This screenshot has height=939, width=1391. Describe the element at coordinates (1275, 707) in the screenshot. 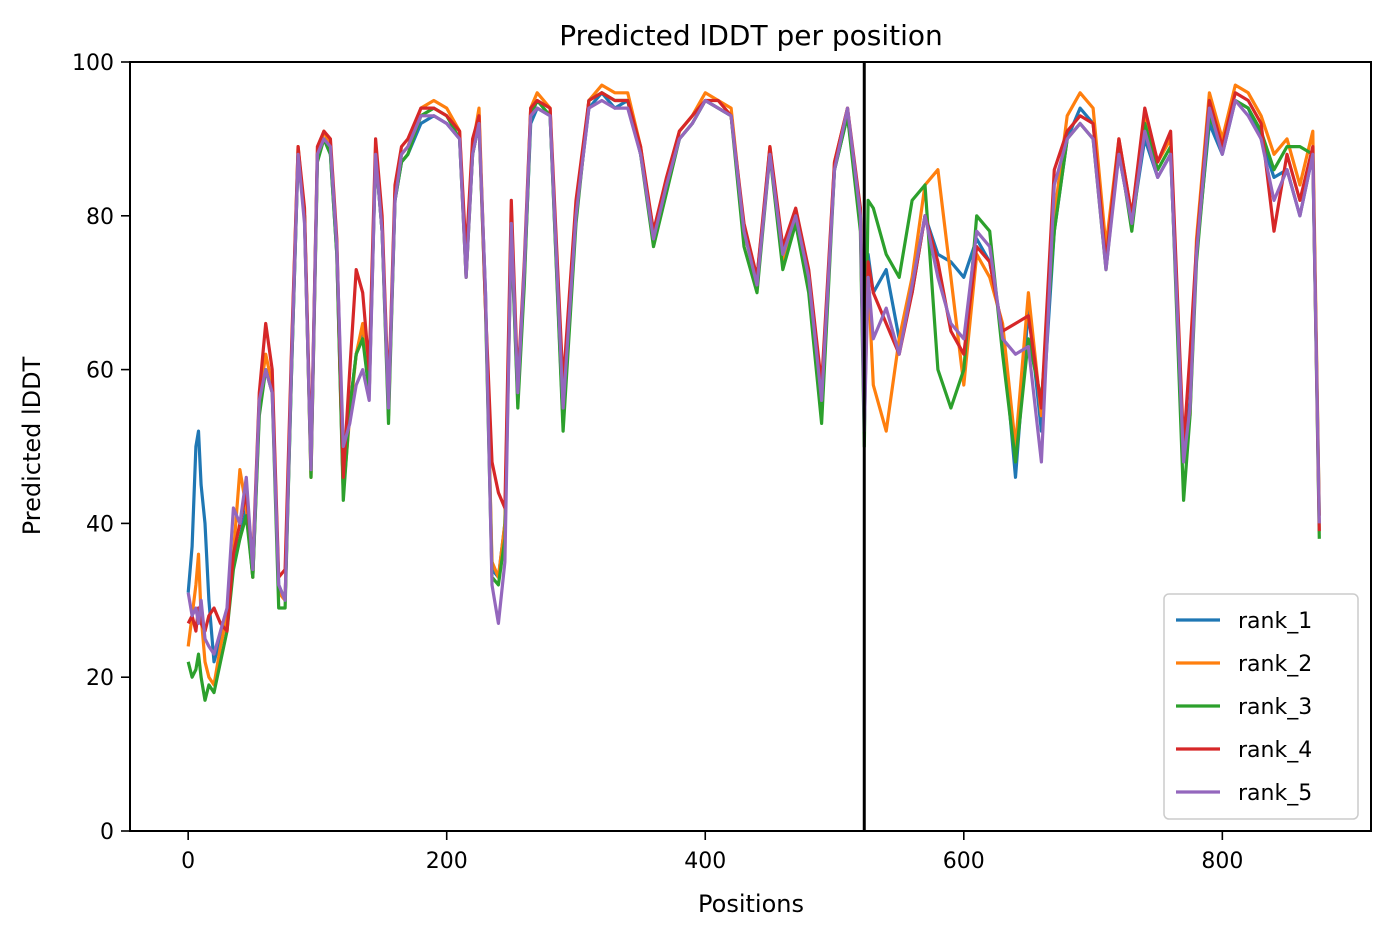

I see `legend-label-rank_3: rank_3` at that location.